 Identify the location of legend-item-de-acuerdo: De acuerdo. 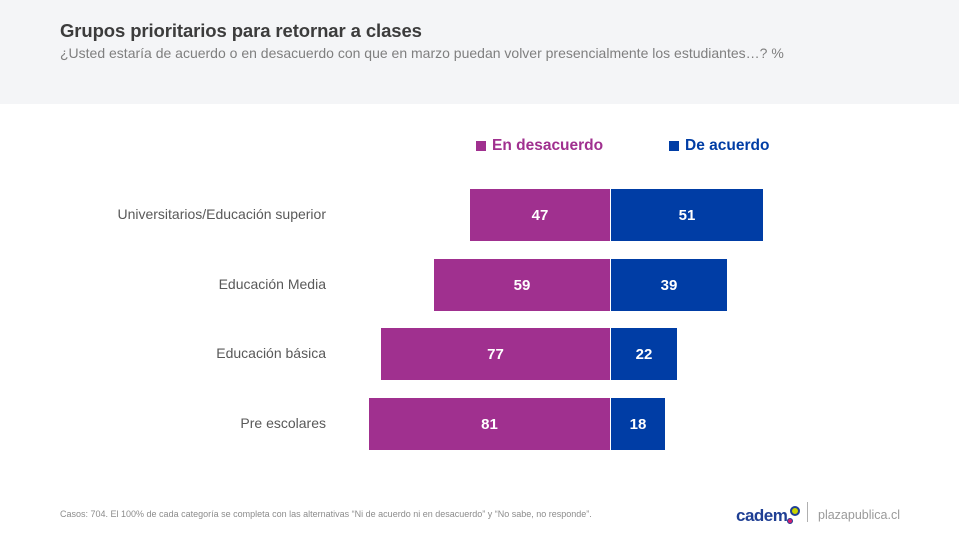
(719, 146).